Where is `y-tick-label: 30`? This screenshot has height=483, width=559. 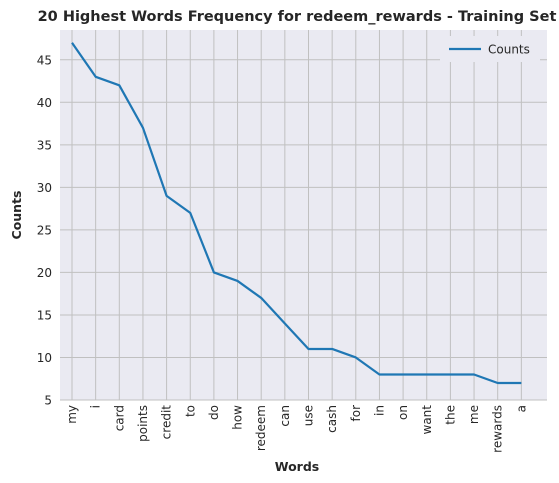
y-tick-label: 30 is located at coordinates (44, 188).